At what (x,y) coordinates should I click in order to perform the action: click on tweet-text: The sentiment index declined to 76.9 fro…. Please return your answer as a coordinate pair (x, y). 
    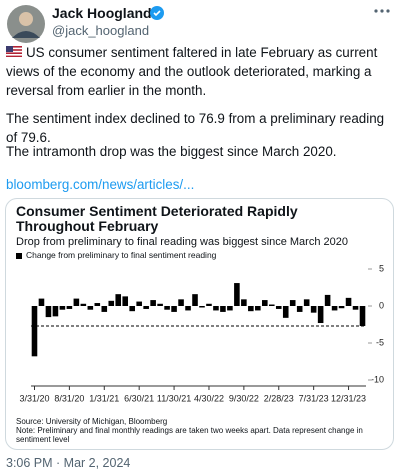
    Looking at the image, I should click on (195, 128).